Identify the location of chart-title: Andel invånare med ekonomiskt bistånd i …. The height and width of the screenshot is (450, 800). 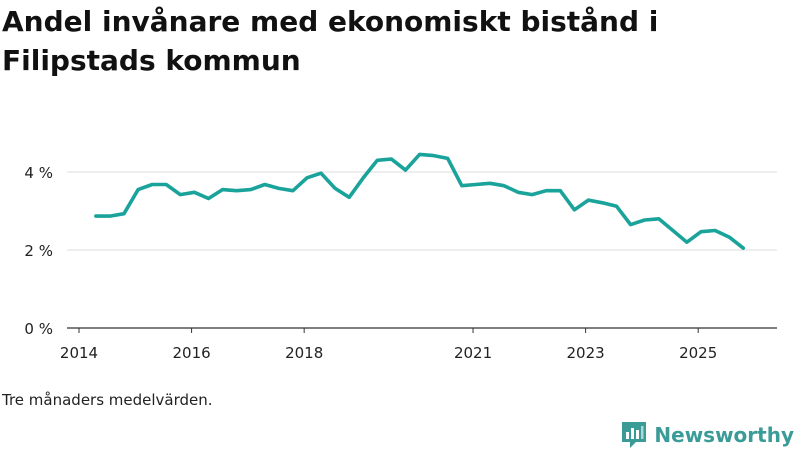
(330, 41).